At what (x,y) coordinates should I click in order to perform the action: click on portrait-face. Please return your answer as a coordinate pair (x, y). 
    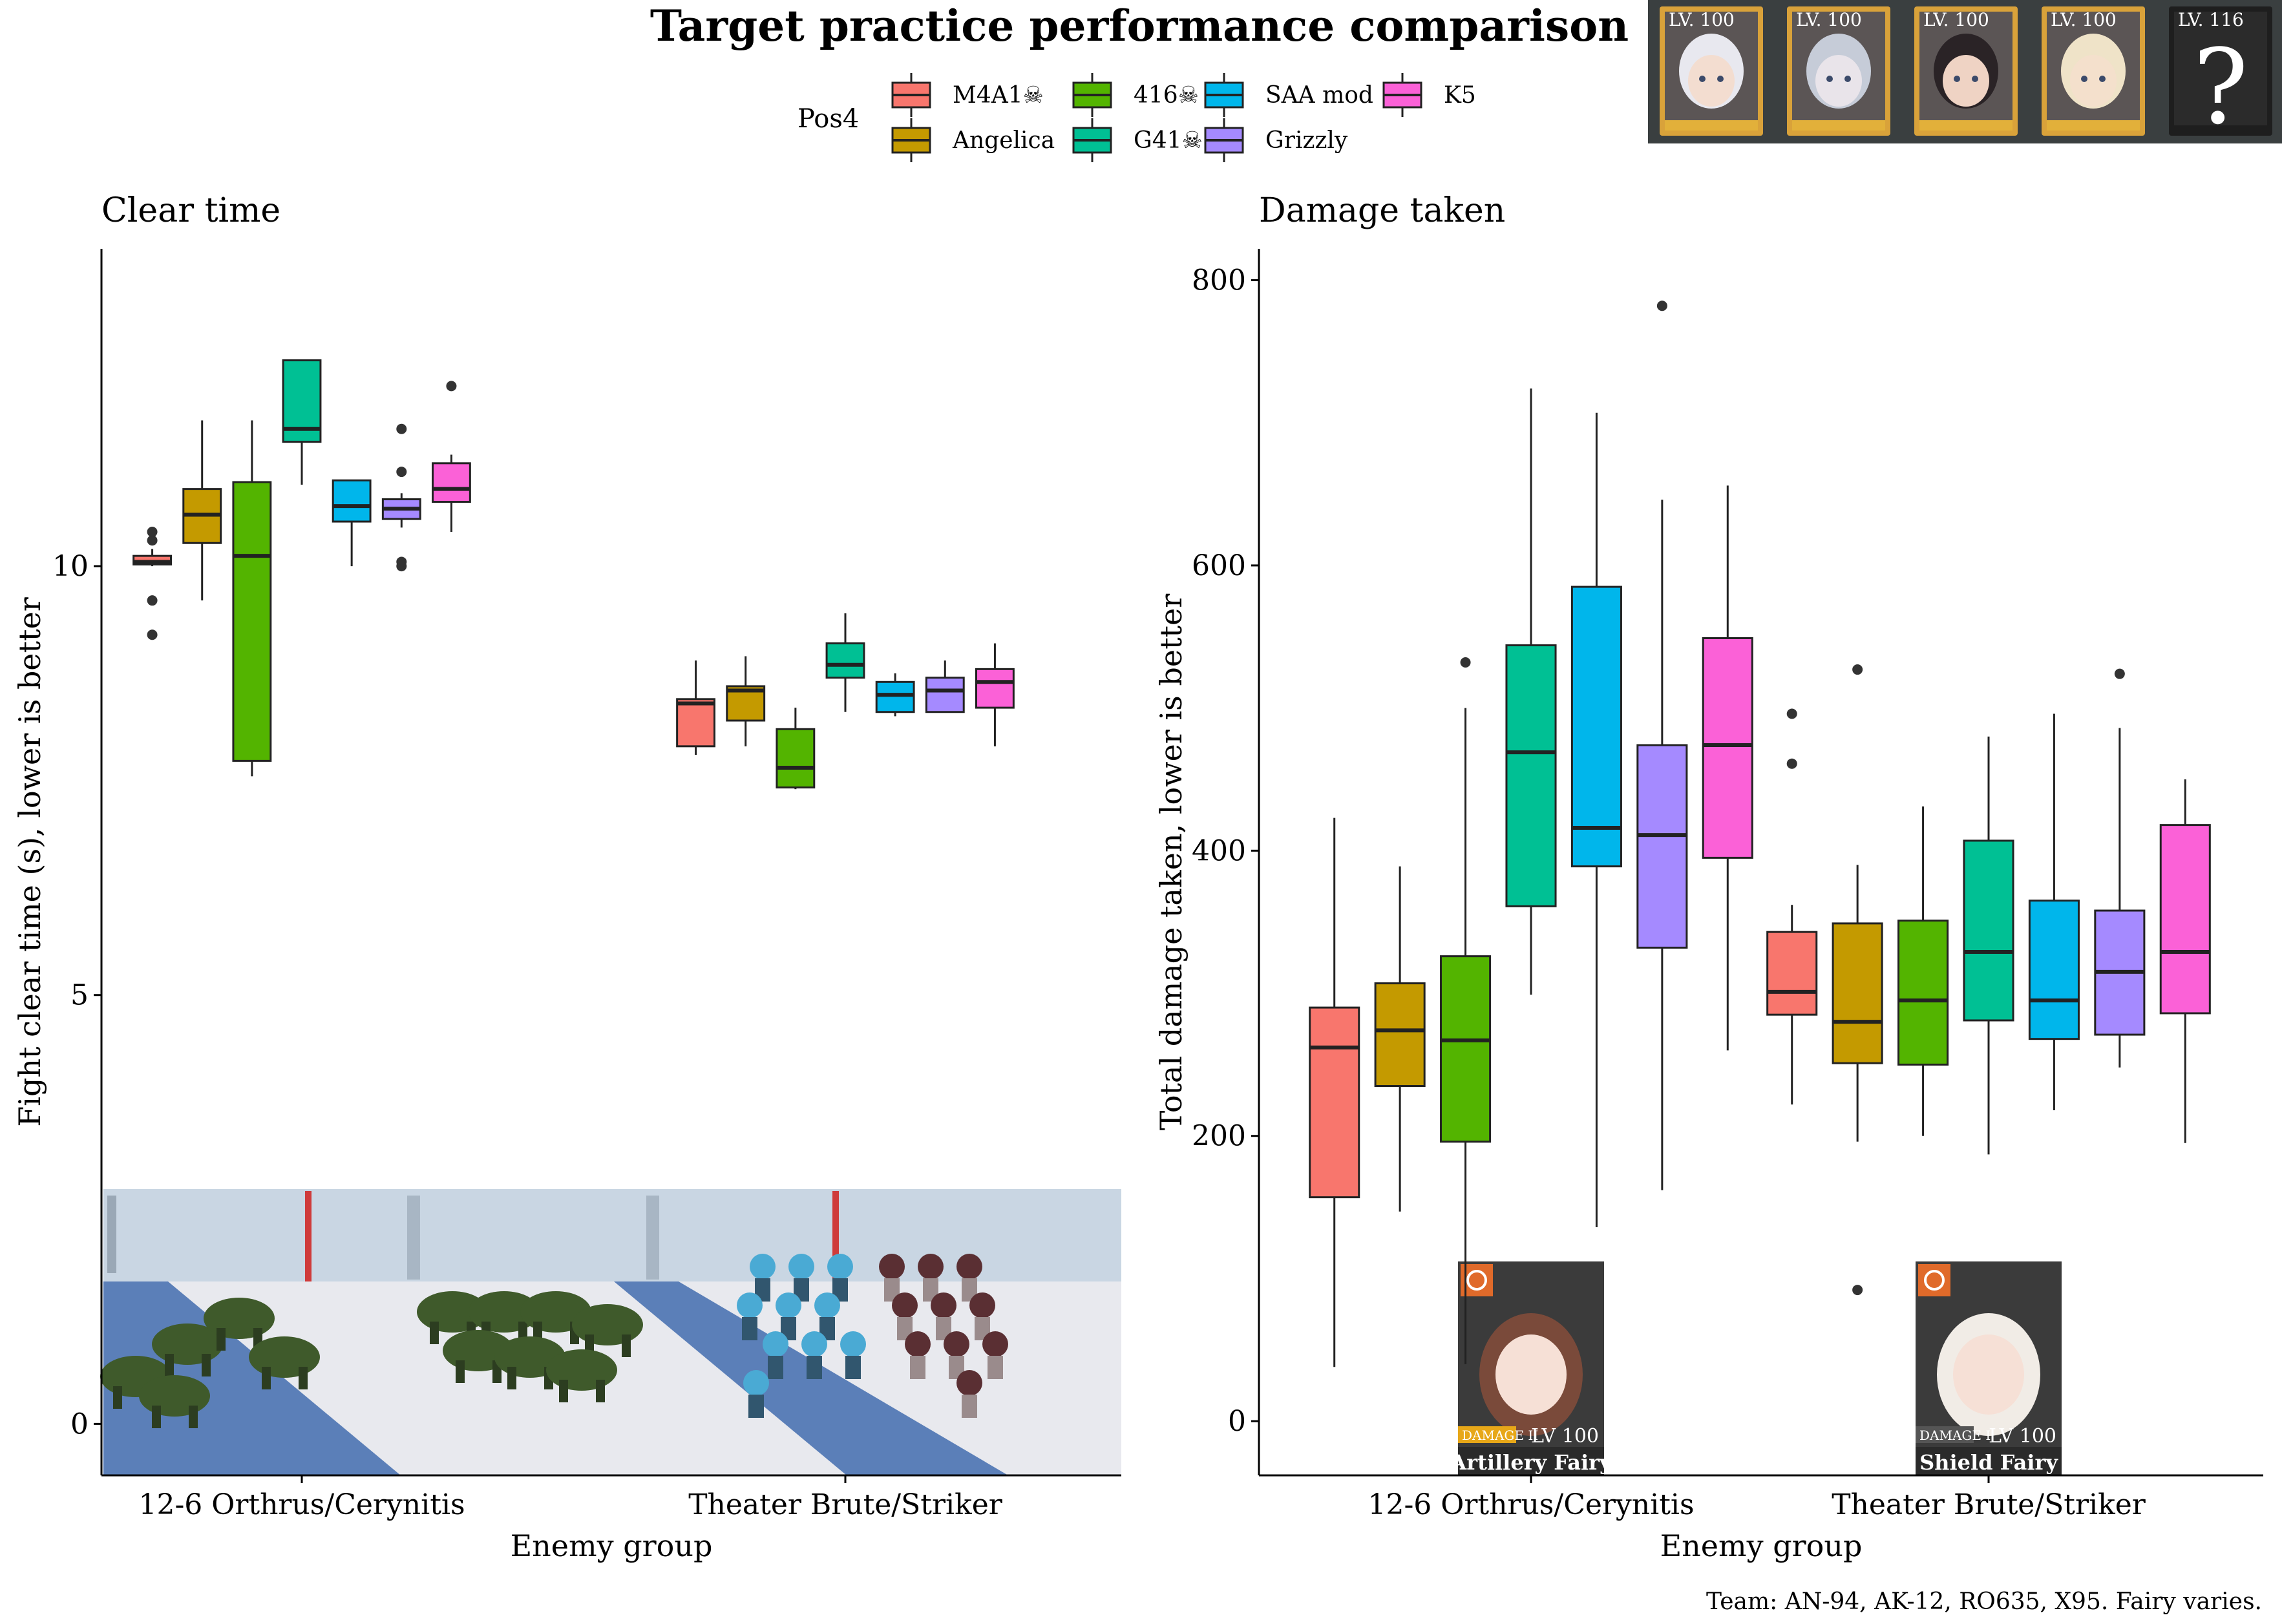
    Looking at the image, I should click on (1838, 81).